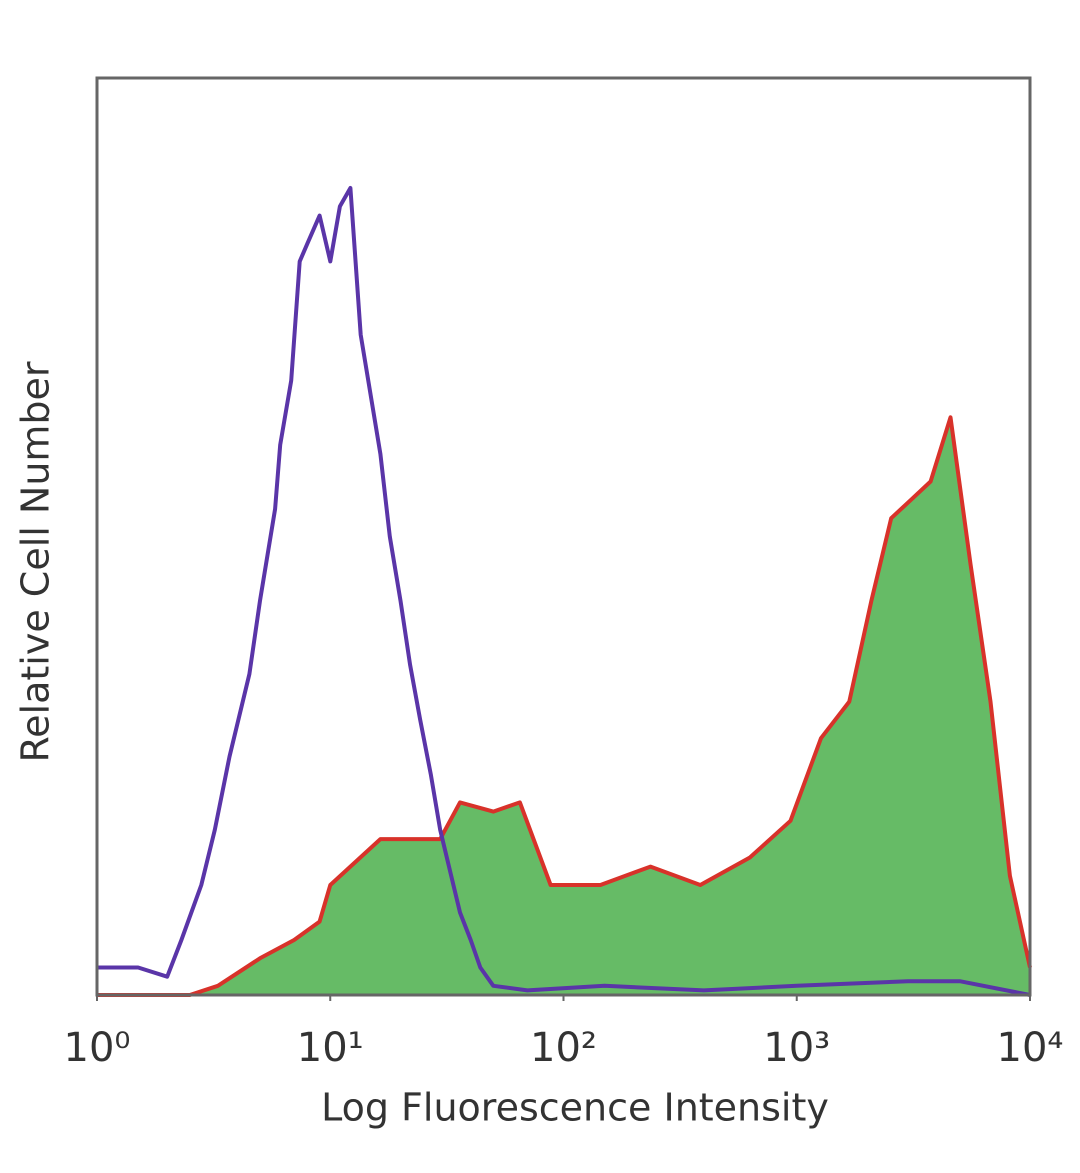  I want to click on x-tick-label: 10⁰, so click(97, 1048).